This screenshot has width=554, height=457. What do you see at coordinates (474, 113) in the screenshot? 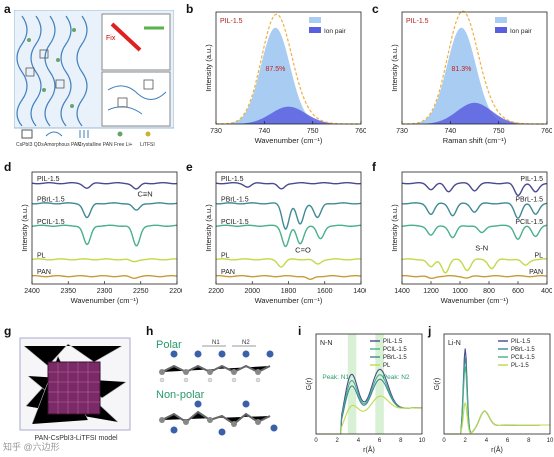
I see `chart-c-ion-pair-area` at bounding box center [474, 113].